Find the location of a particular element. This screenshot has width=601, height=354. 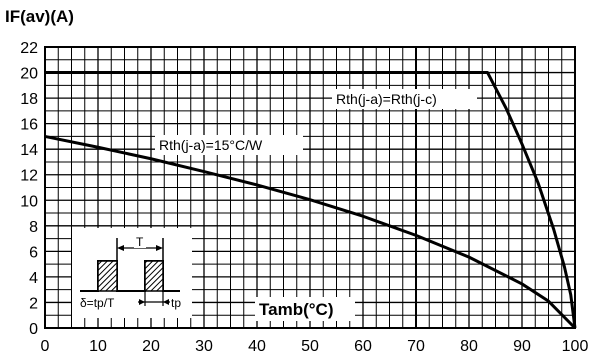

pulse-inset: T δ=tp/T tp is located at coordinates (132, 273).